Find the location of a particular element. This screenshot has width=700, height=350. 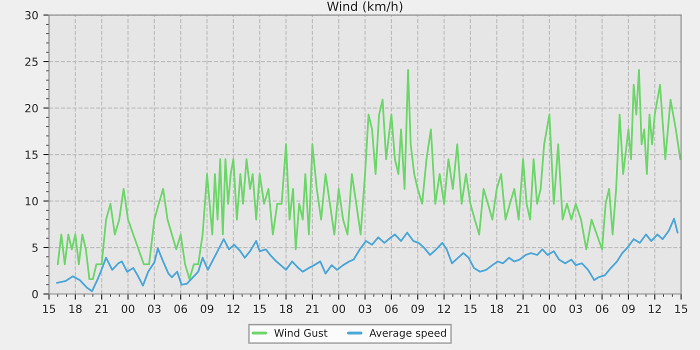

legend-label: Average speed is located at coordinates (407, 333).